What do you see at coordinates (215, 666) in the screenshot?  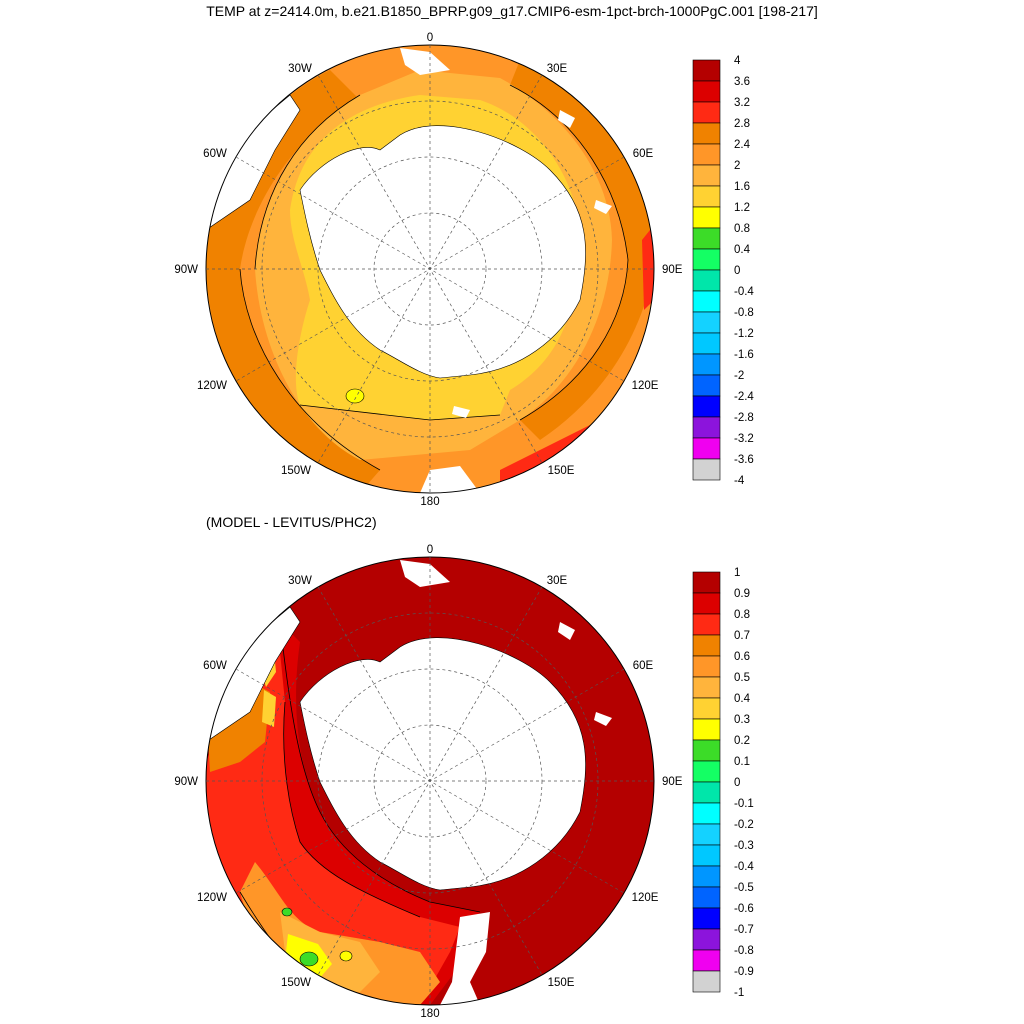 I see `lon-label-60w: 60W` at bounding box center [215, 666].